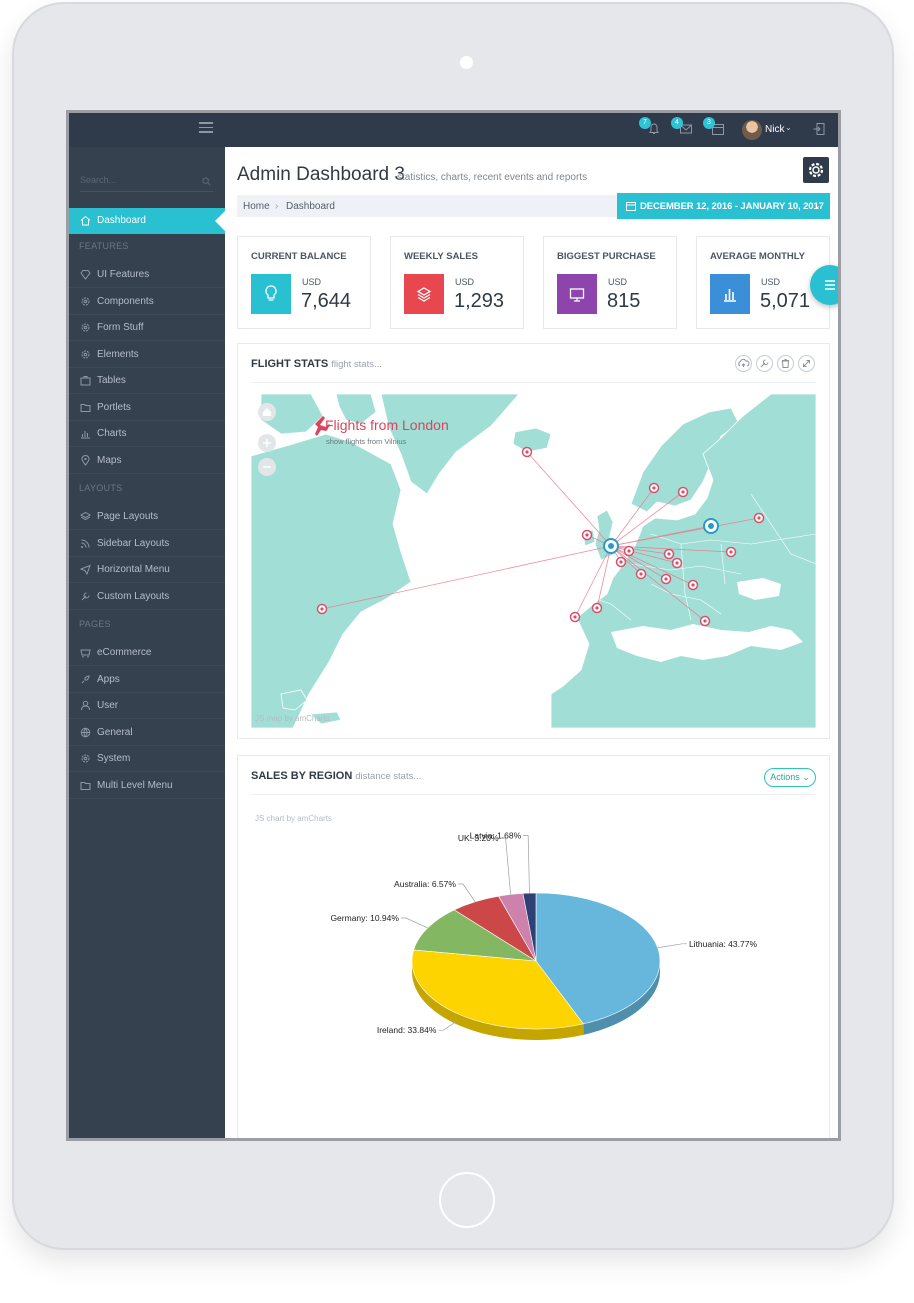 The height and width of the screenshot is (1303, 914). Describe the element at coordinates (775, 129) in the screenshot. I see `user-name: Nick` at that location.